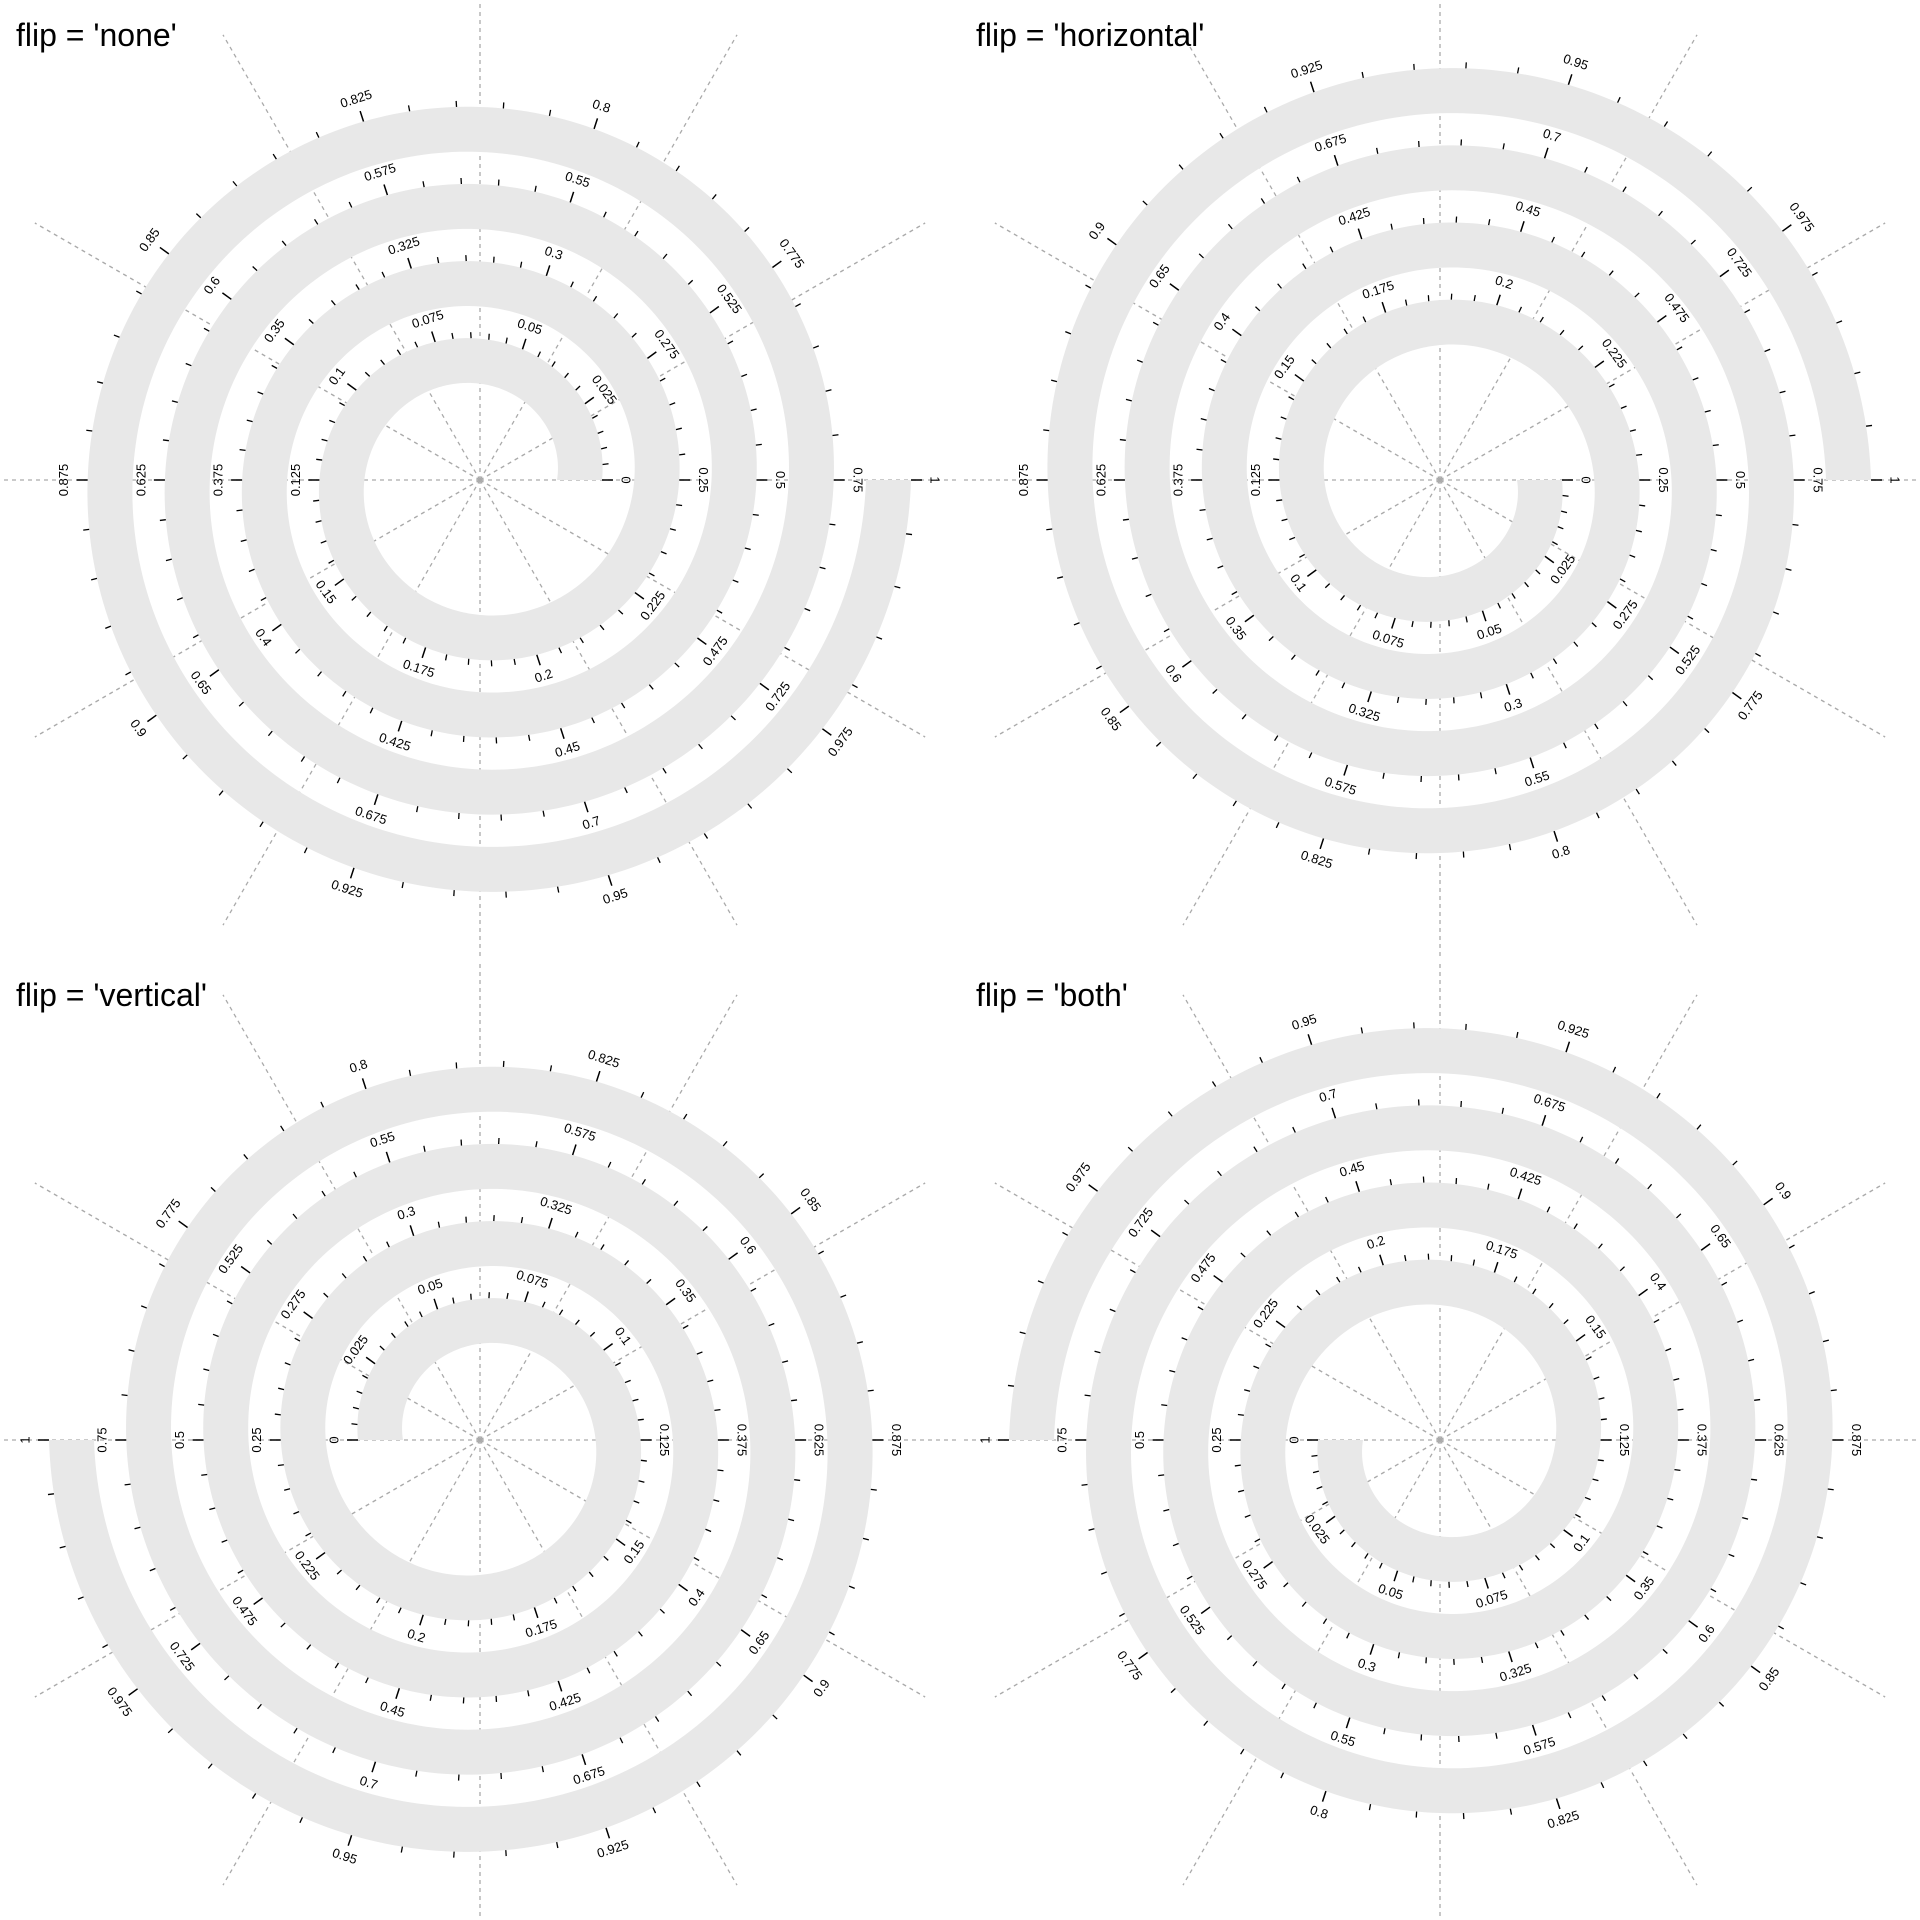  What do you see at coordinates (1779, 1440) in the screenshot?
I see `tick-label: 0.625` at bounding box center [1779, 1440].